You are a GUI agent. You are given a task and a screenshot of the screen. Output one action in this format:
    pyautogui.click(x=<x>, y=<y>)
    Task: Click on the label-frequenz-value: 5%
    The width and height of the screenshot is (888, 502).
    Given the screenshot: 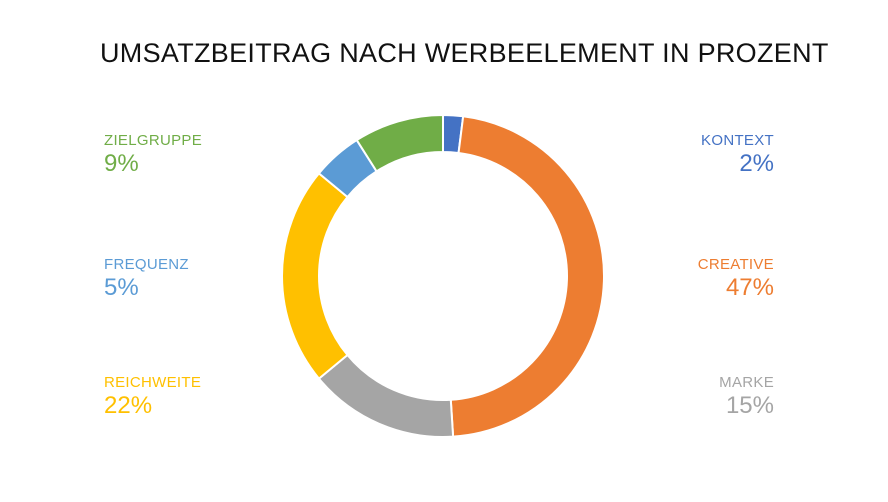 What is the action you would take?
    pyautogui.click(x=121, y=287)
    